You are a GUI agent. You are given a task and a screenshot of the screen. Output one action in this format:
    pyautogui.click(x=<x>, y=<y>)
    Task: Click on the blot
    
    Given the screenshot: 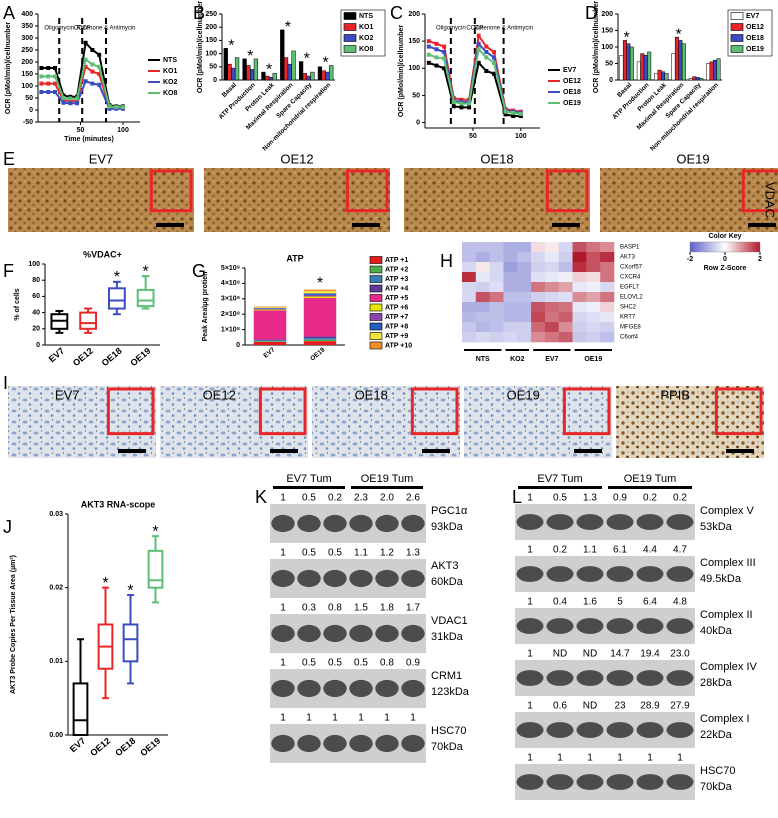 What is the action you would take?
    pyautogui.click(x=605, y=782)
    